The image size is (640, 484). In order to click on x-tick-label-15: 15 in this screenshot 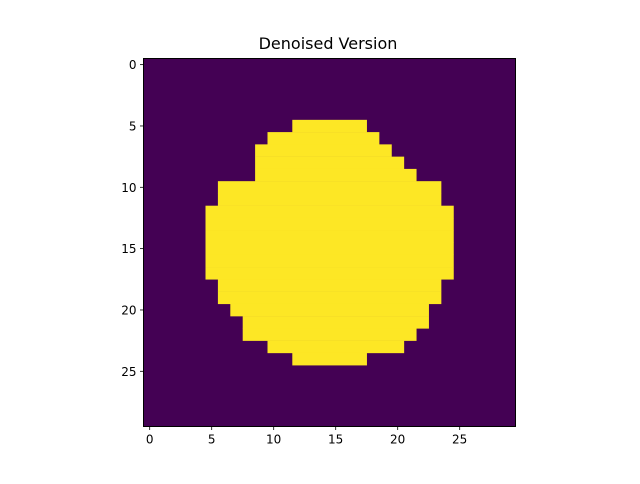, I will do `click(335, 440)`.